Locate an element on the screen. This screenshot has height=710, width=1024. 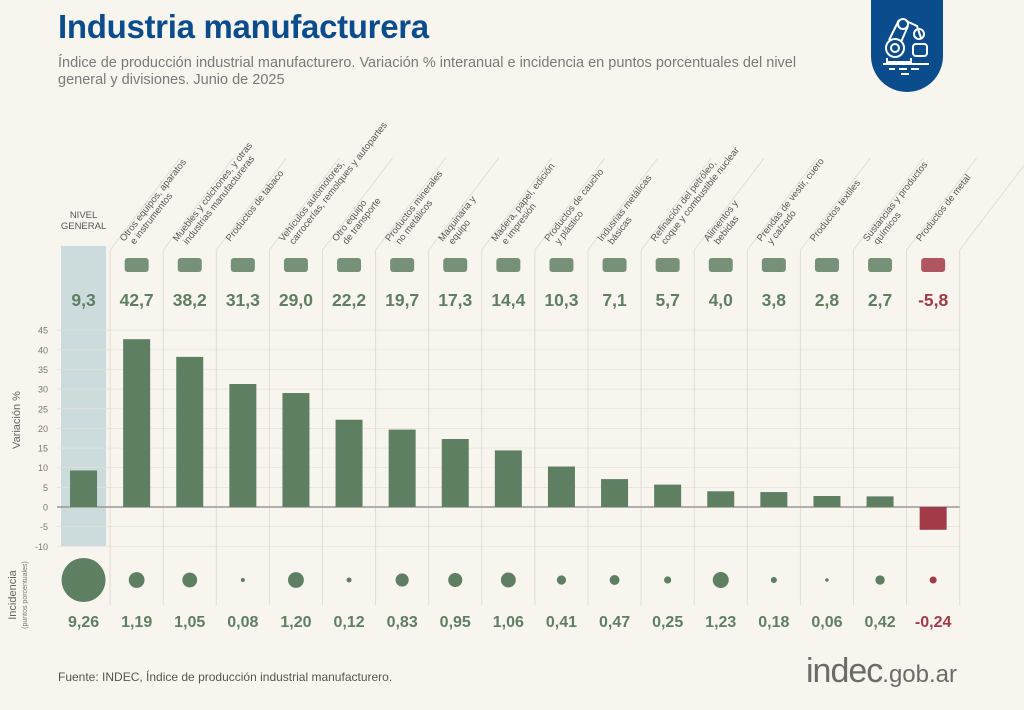
pipe-icon-shape is located at coordinates (242, 265).